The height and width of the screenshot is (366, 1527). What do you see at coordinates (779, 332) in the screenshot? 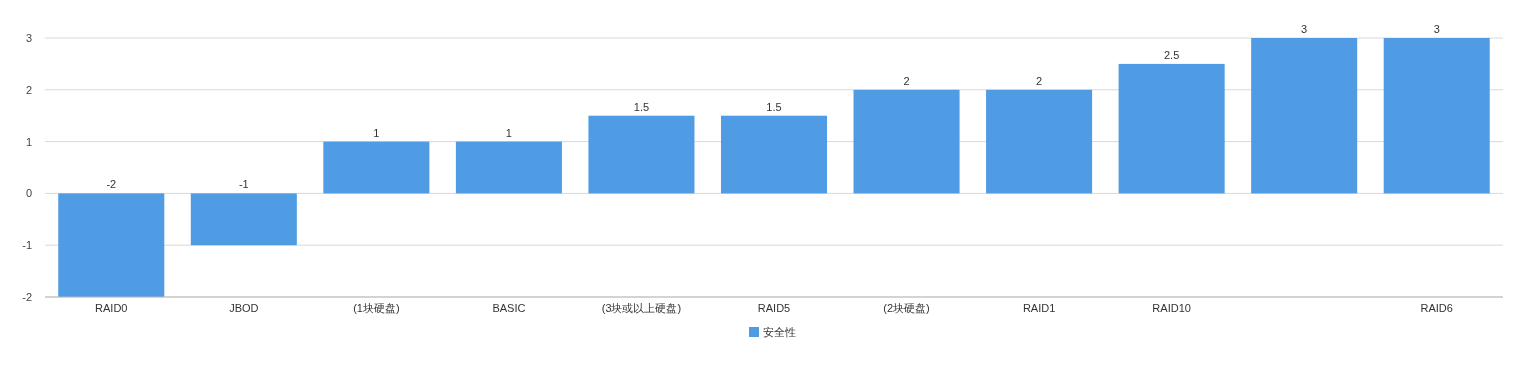
I see `legend-label: 安全性` at bounding box center [779, 332].